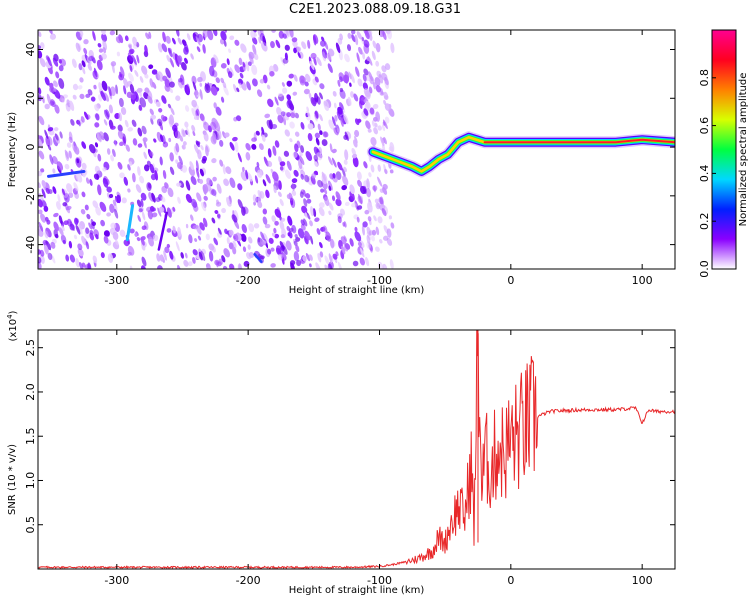  I want to click on y-tick-label: 20, so click(30, 98).